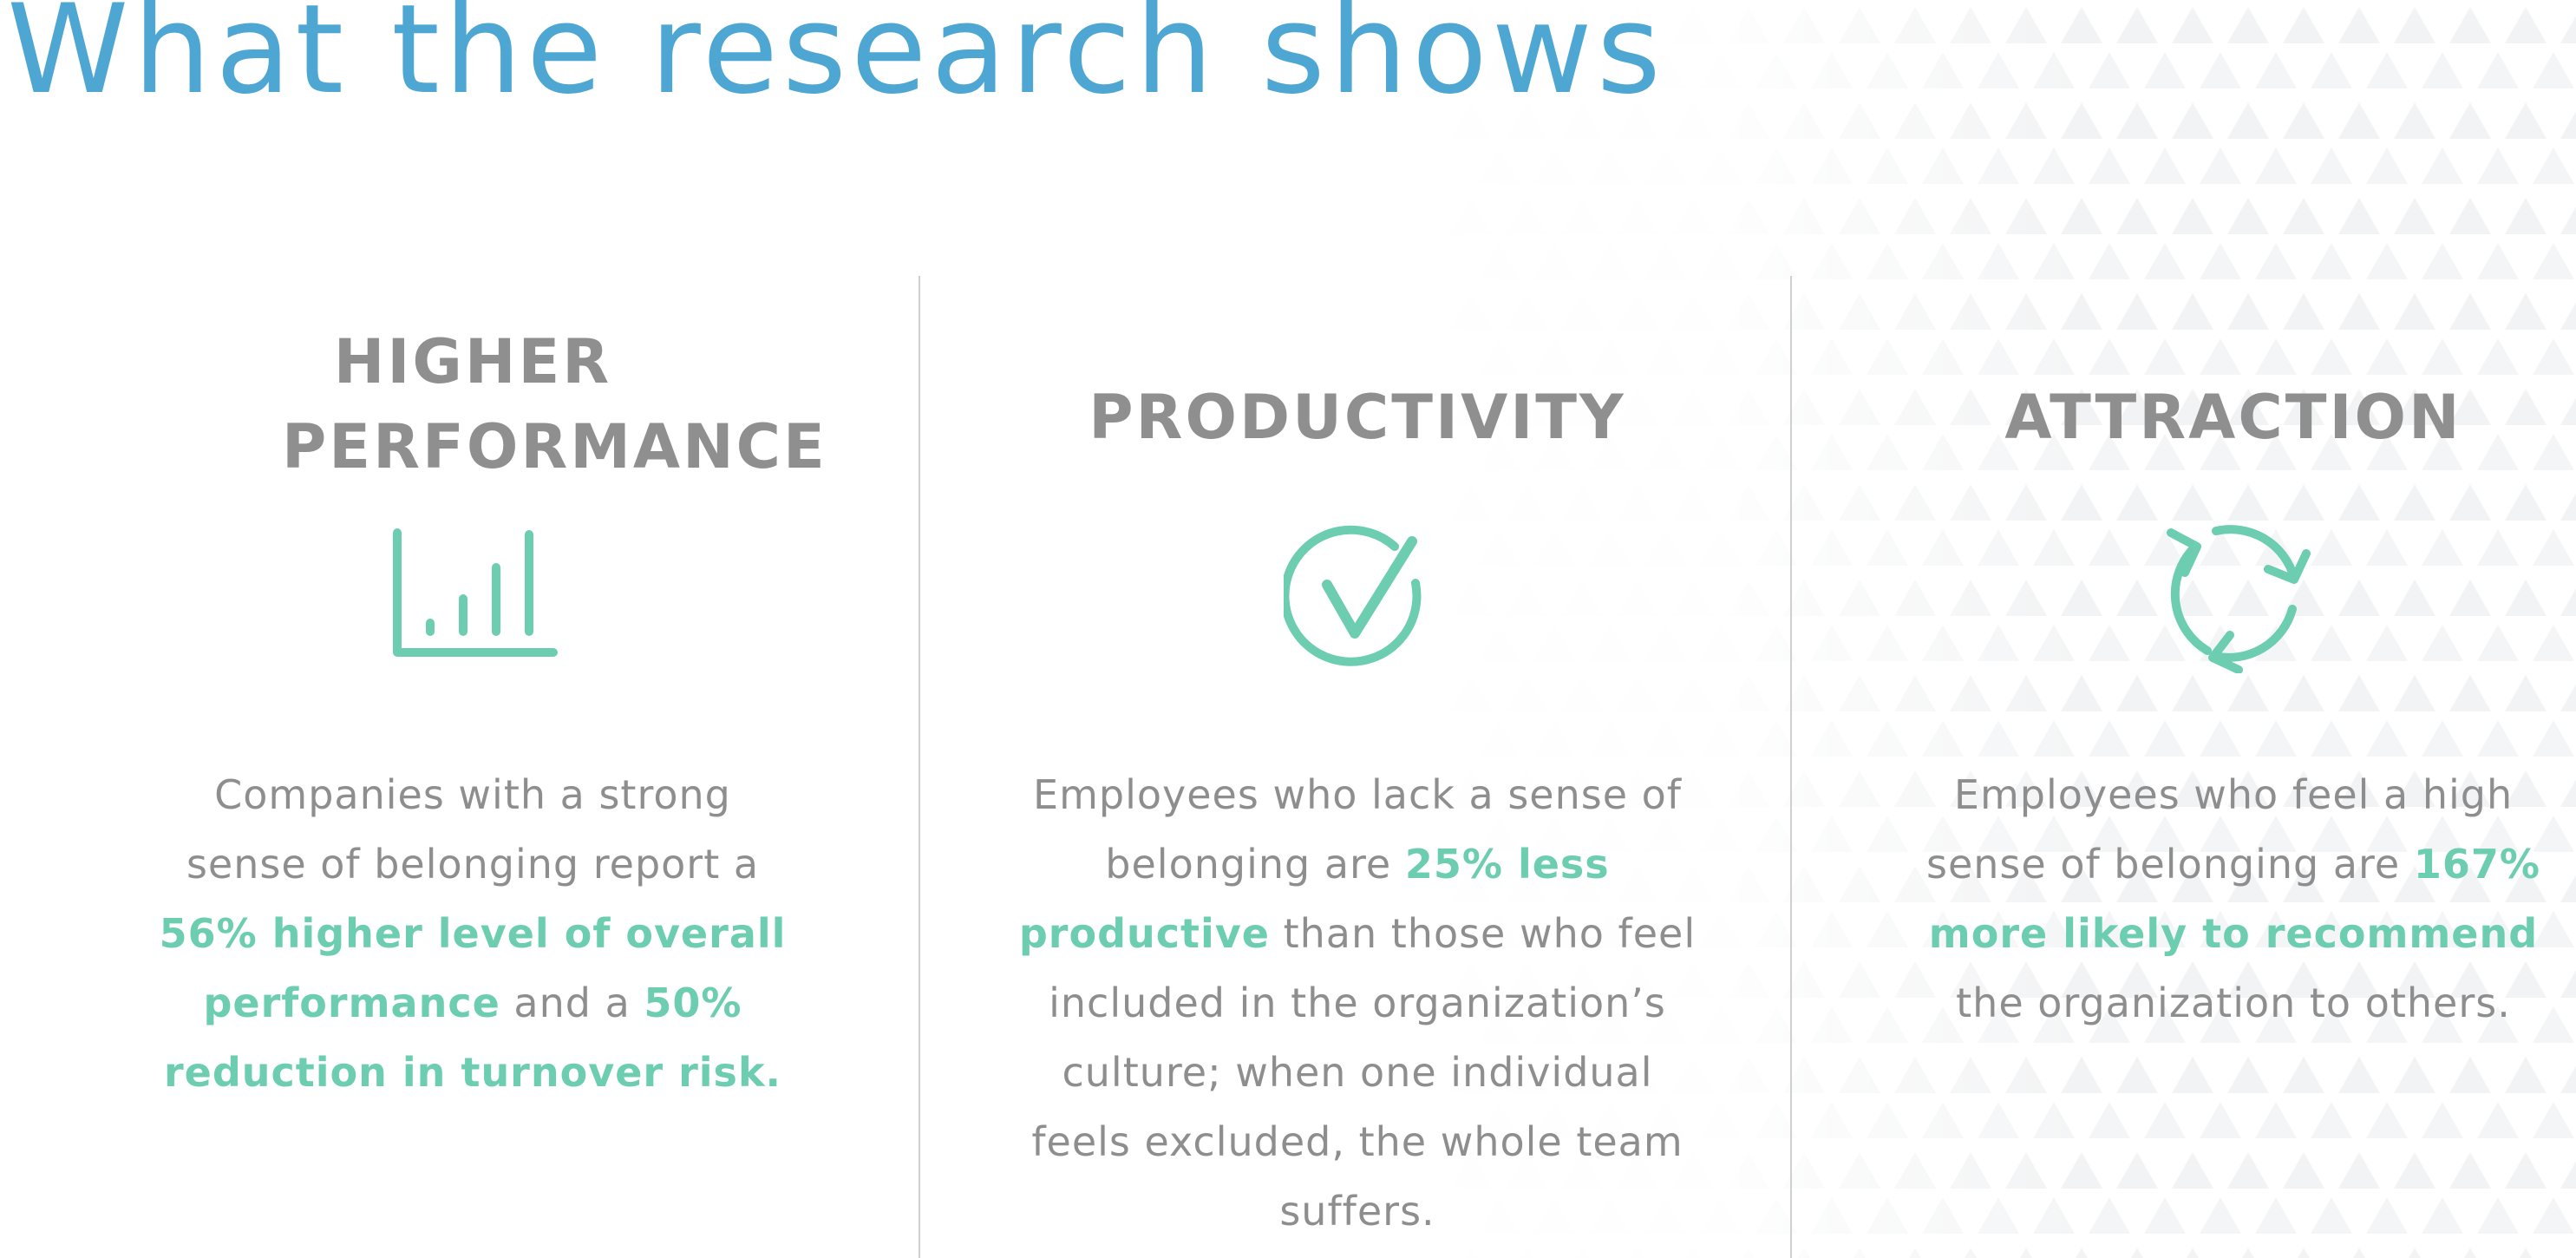 The image size is (2576, 1258). Describe the element at coordinates (2233, 418) in the screenshot. I see `column-heading: ATTRACTION` at that location.